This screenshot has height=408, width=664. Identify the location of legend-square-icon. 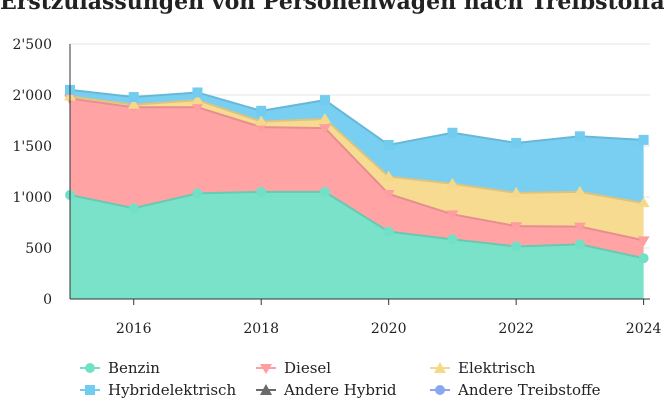
(90, 390).